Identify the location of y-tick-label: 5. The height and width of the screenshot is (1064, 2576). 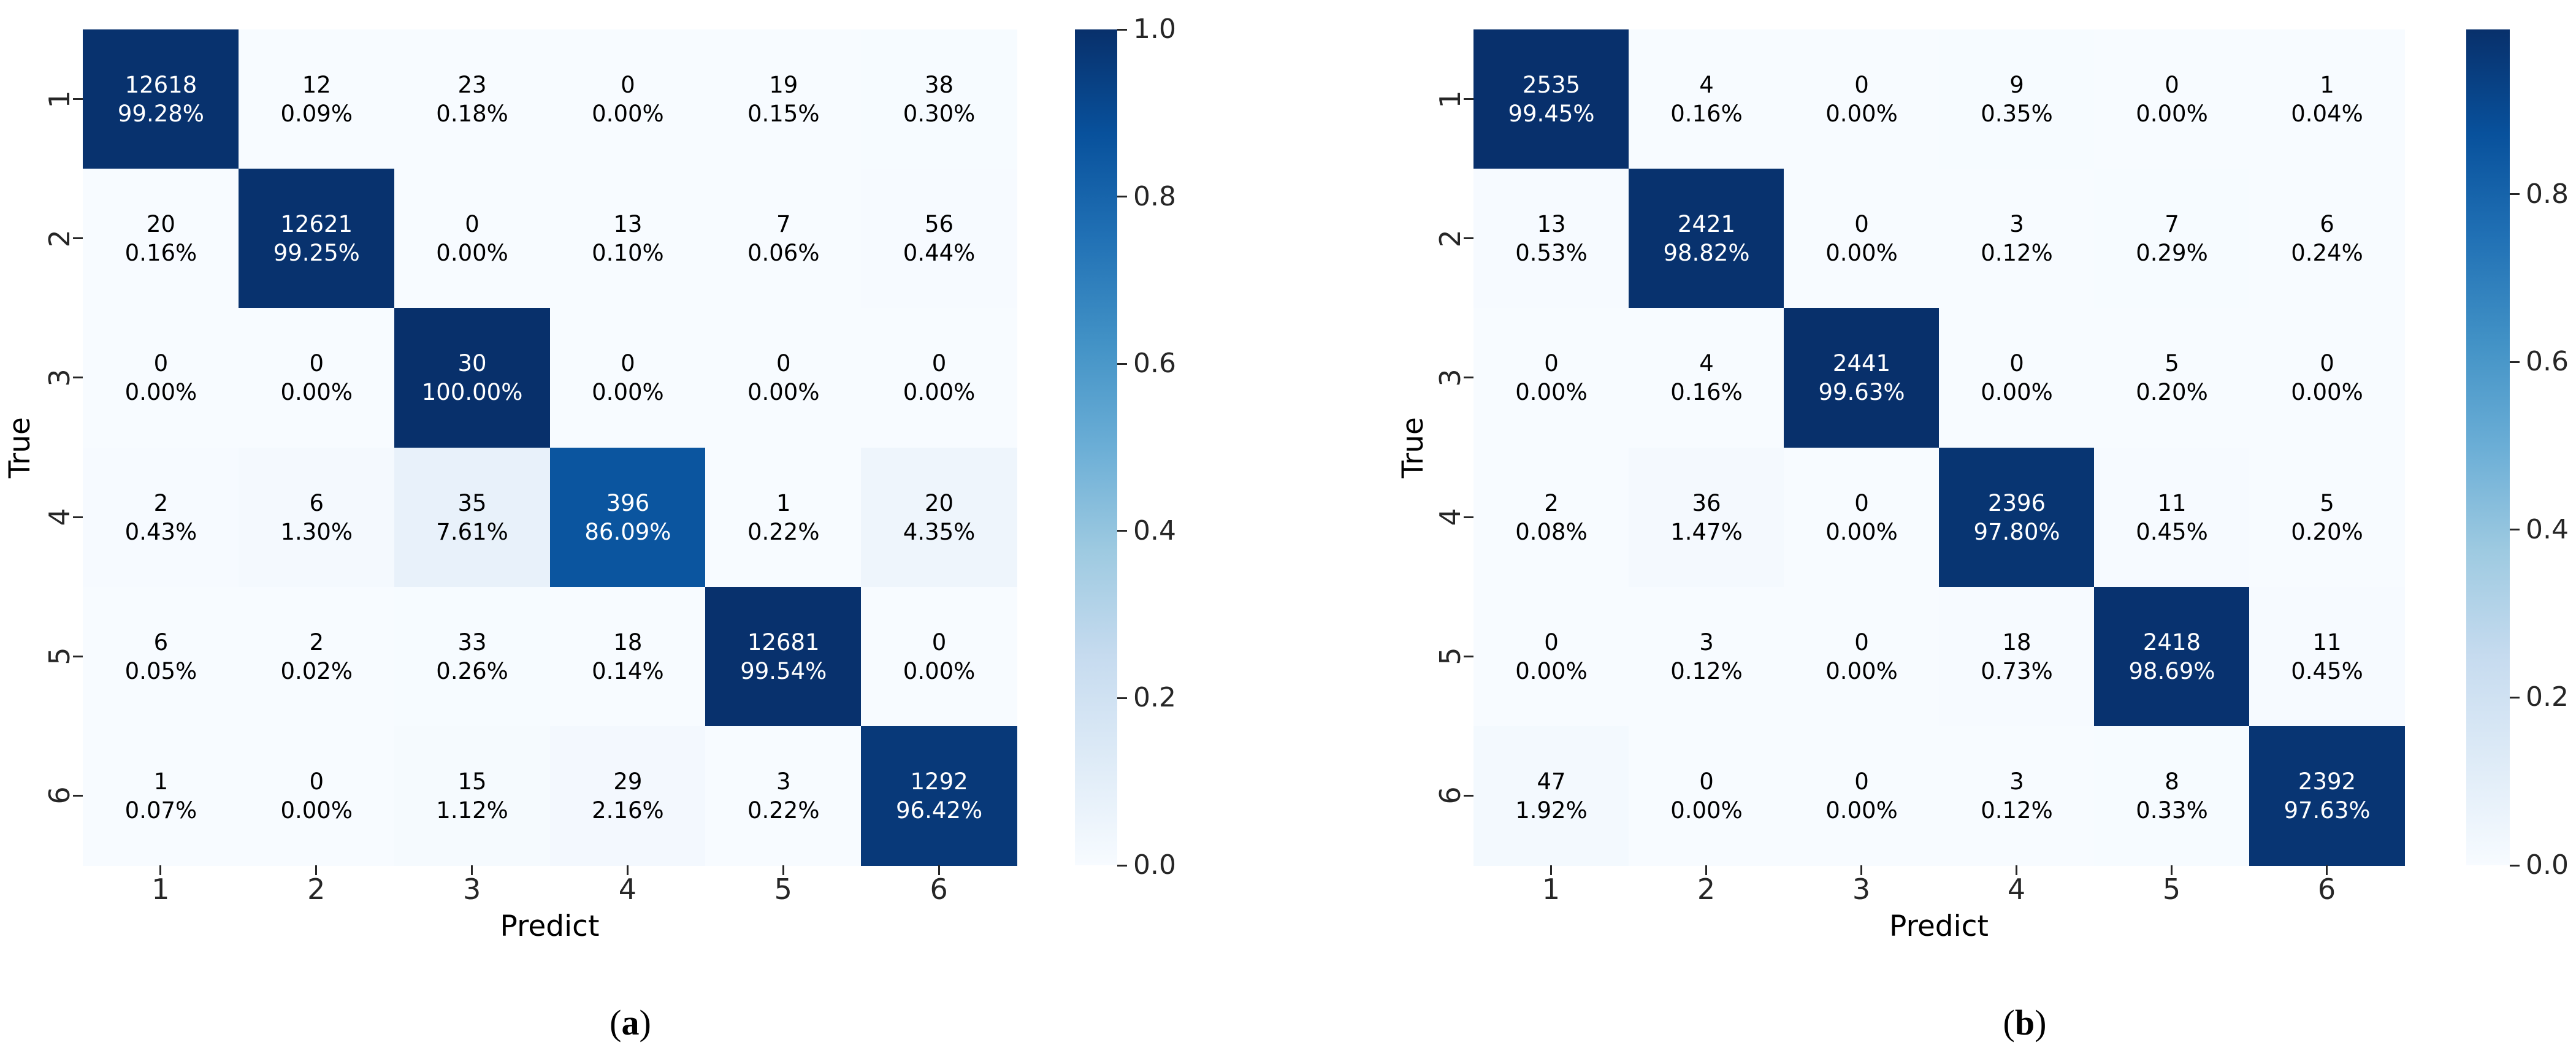
(59, 656).